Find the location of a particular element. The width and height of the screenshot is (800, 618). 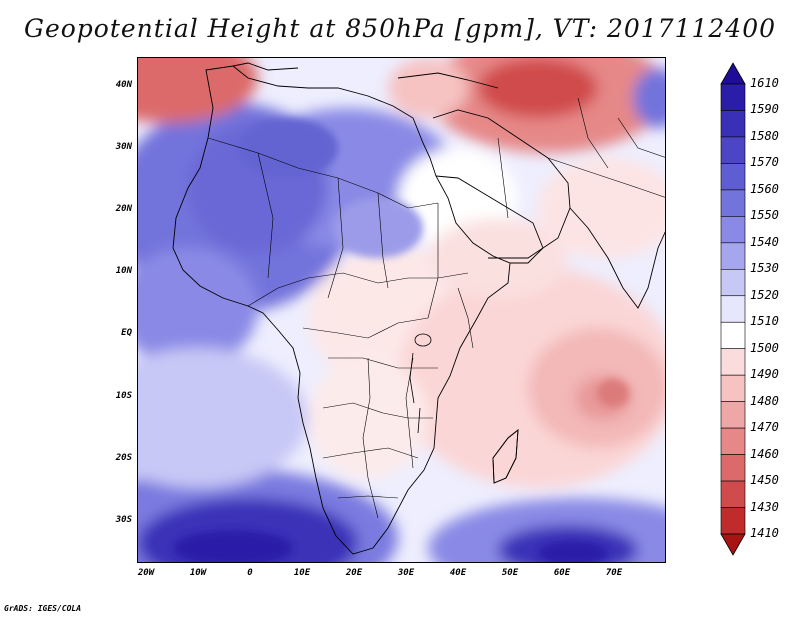

lat-label-40n: 40N is located at coordinates (123, 85).